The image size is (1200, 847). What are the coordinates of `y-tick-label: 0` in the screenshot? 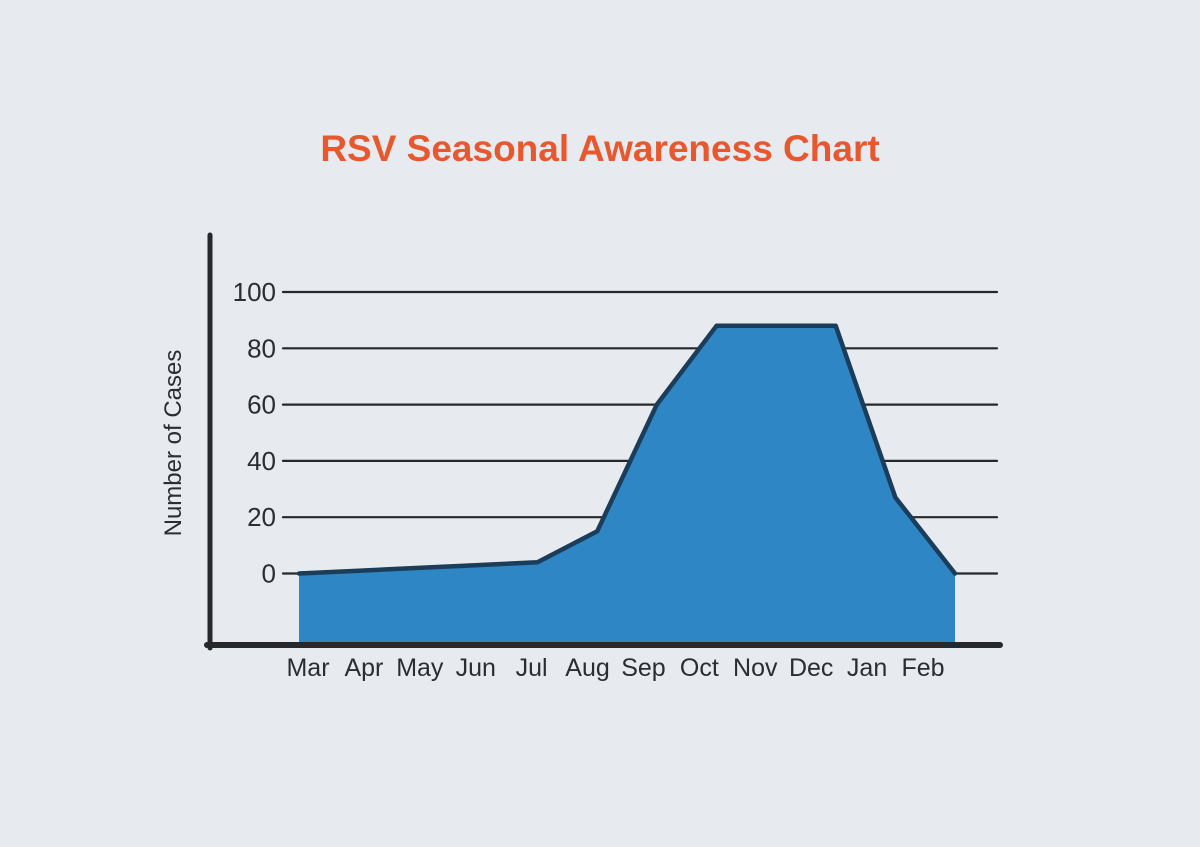 It's located at (269, 574).